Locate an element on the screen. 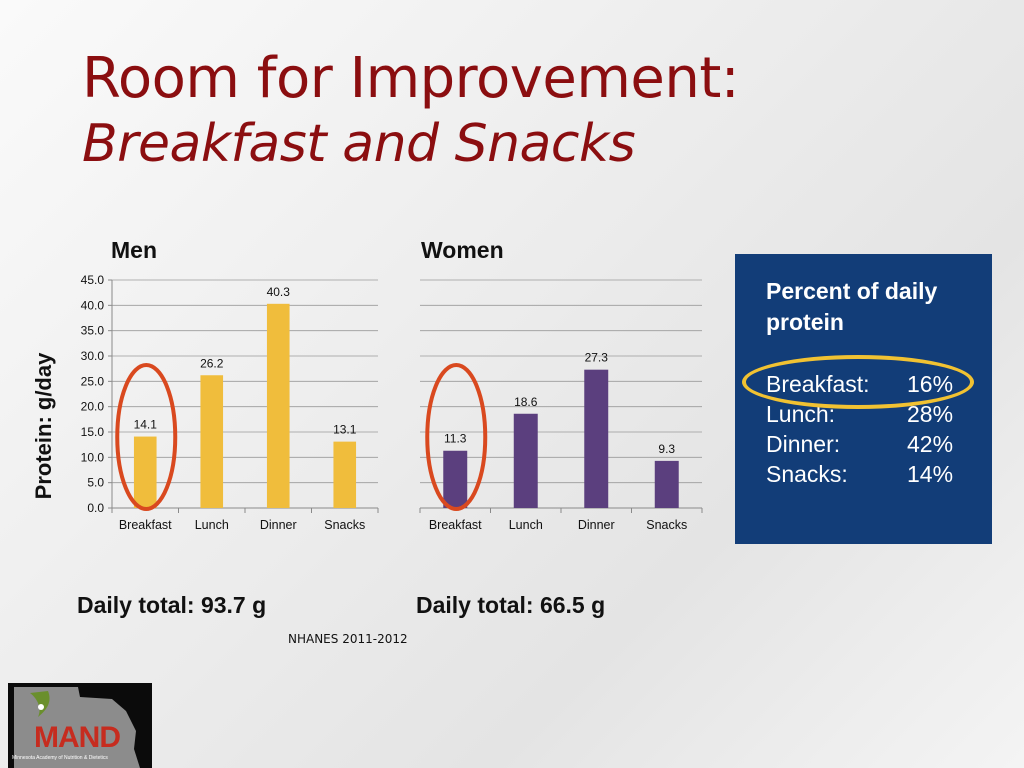 This screenshot has height=768, width=1024. minnesota-shape-icon is located at coordinates (77, 727).